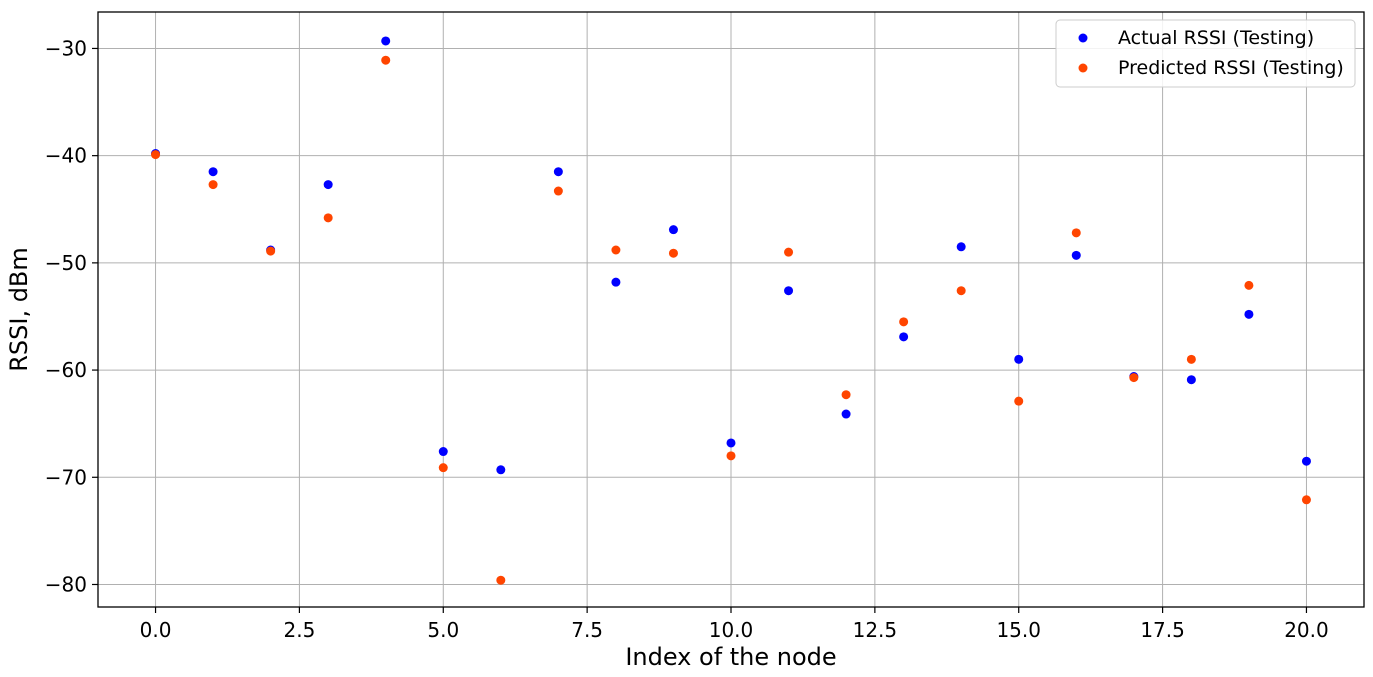 This screenshot has width=1373, height=677. I want to click on legend-box, so click(1205, 53).